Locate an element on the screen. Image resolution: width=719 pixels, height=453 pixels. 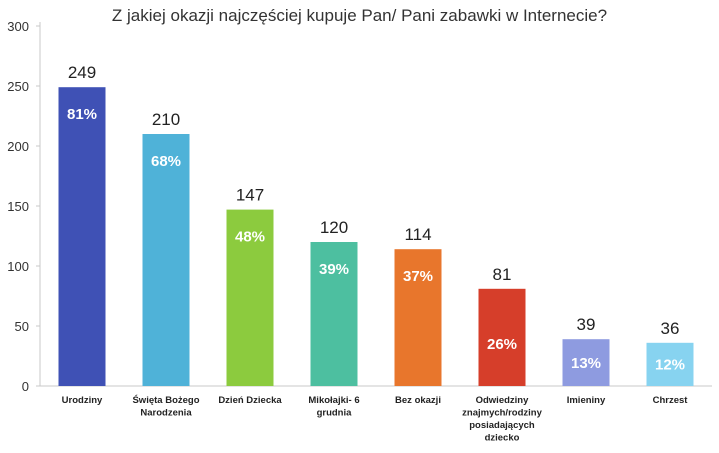
x-tick-label-line: Imieniny is located at coordinates (586, 400).